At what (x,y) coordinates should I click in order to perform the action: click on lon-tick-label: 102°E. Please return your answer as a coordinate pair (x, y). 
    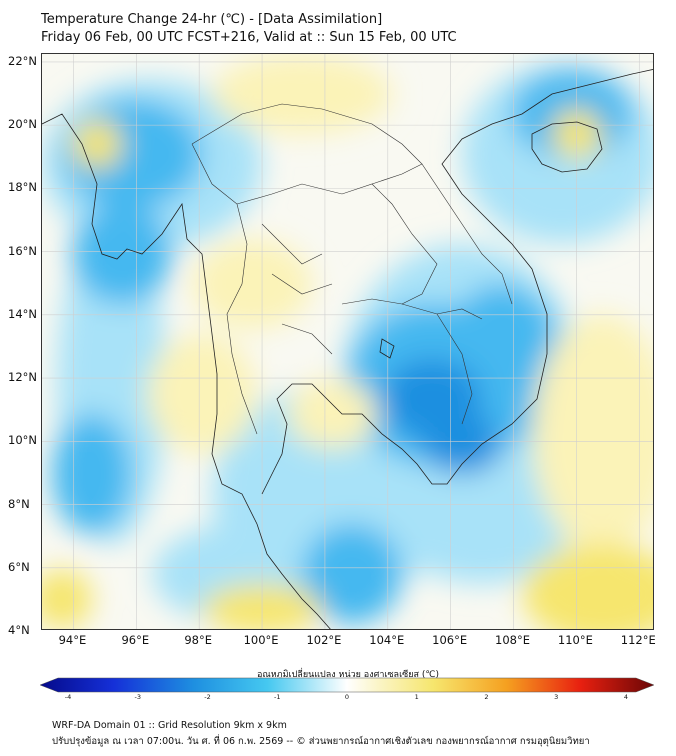
    Looking at the image, I should click on (324, 640).